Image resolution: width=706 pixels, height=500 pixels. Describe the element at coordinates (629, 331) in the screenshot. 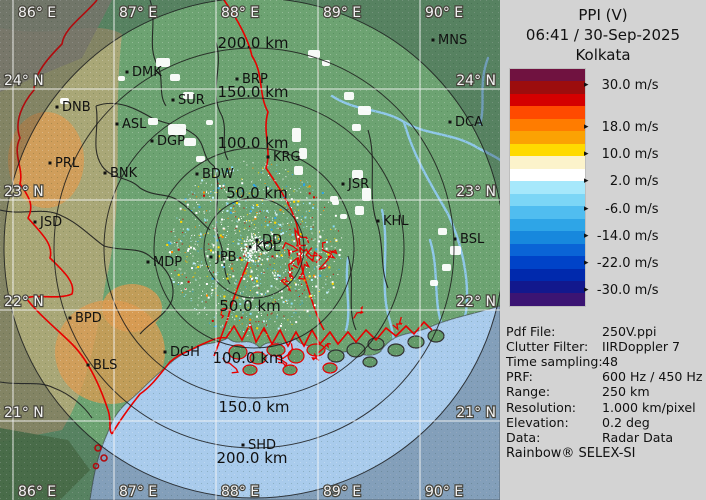

I see `info-value: 250V.ppi` at that location.